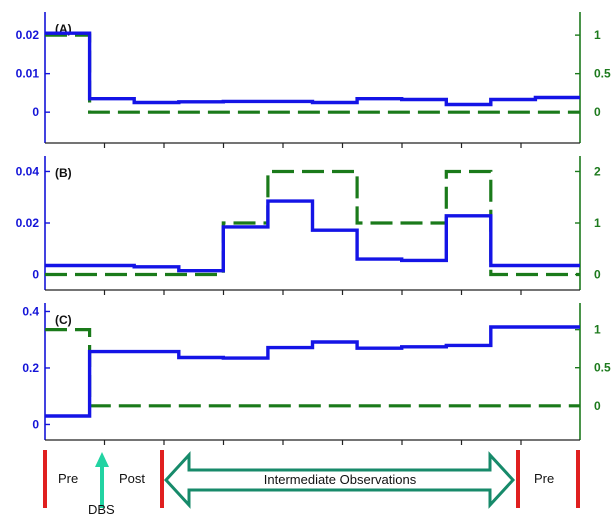  I want to click on intermediate-double-arrow-icon, so click(339, 480).